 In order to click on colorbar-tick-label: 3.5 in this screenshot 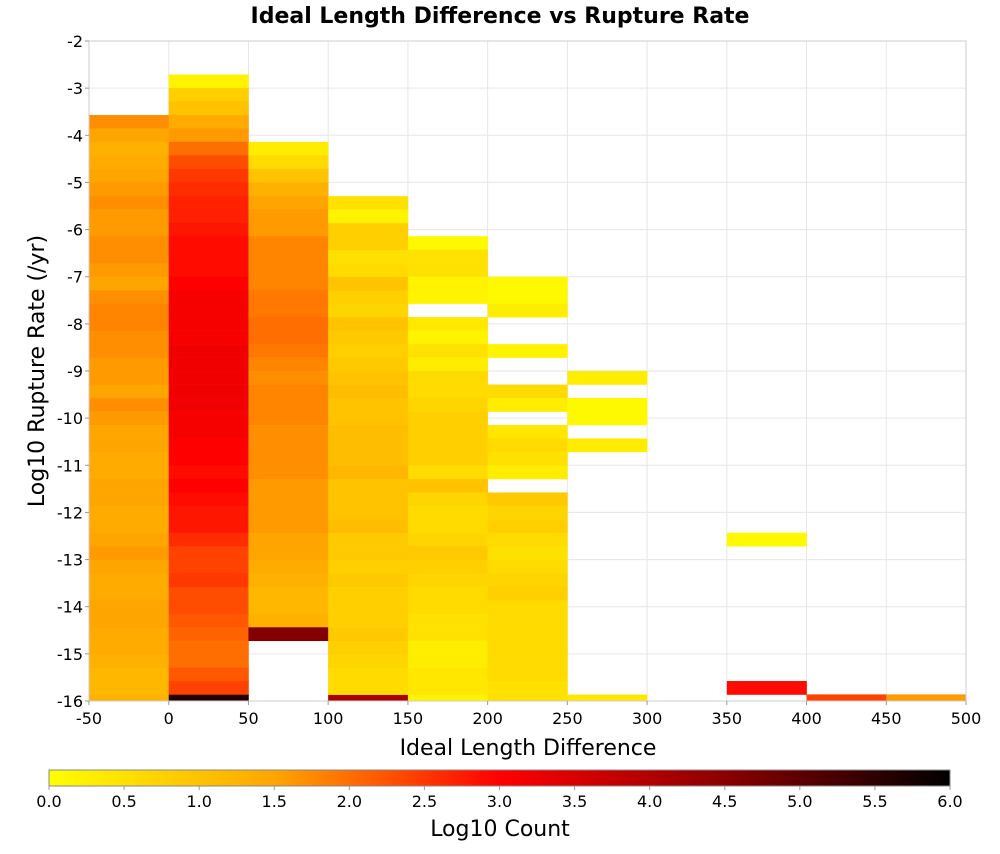, I will do `click(574, 801)`.